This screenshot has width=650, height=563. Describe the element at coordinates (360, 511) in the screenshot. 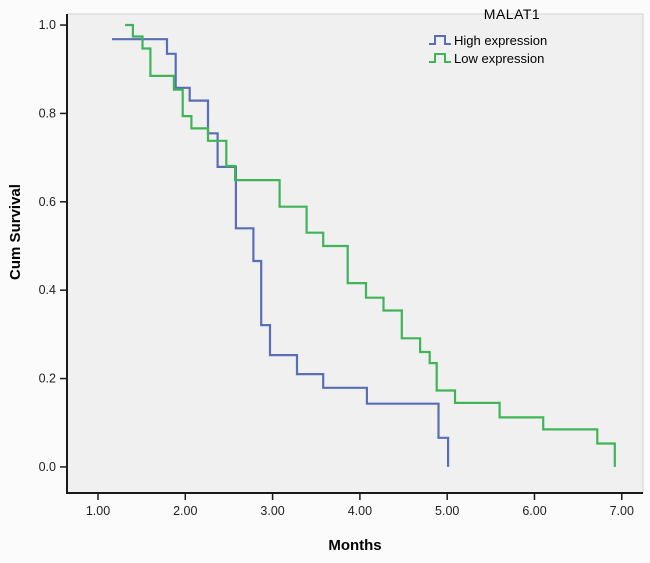

I see `x-tick-label: 4.00` at that location.